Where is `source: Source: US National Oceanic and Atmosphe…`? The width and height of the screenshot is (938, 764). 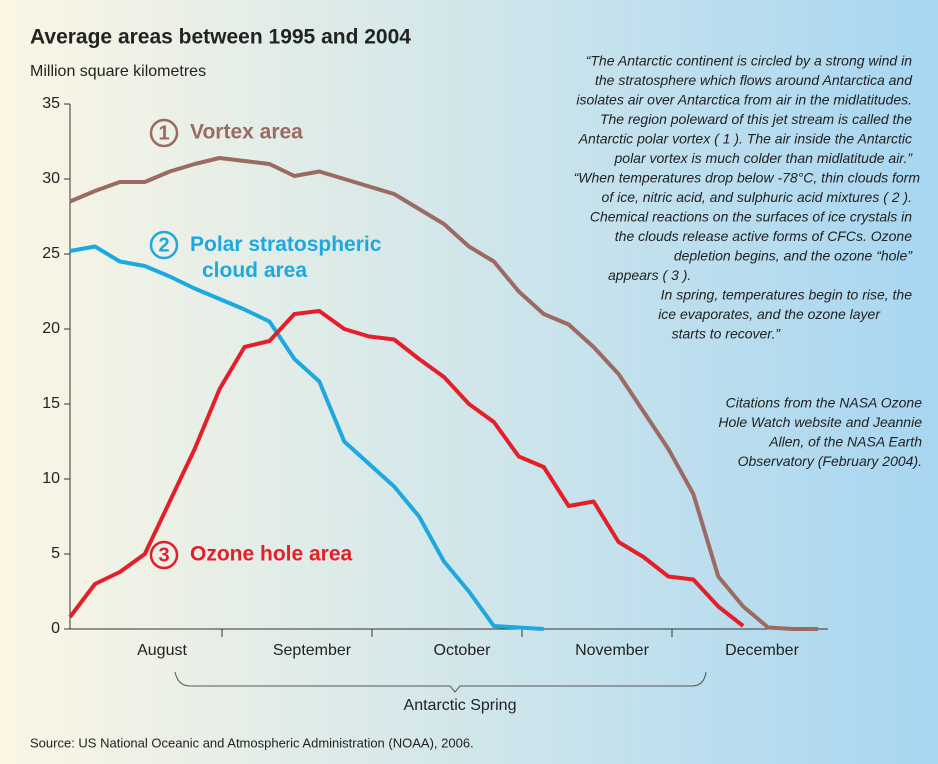
source: Source: US National Oceanic and Atmosphe… is located at coordinates (252, 742).